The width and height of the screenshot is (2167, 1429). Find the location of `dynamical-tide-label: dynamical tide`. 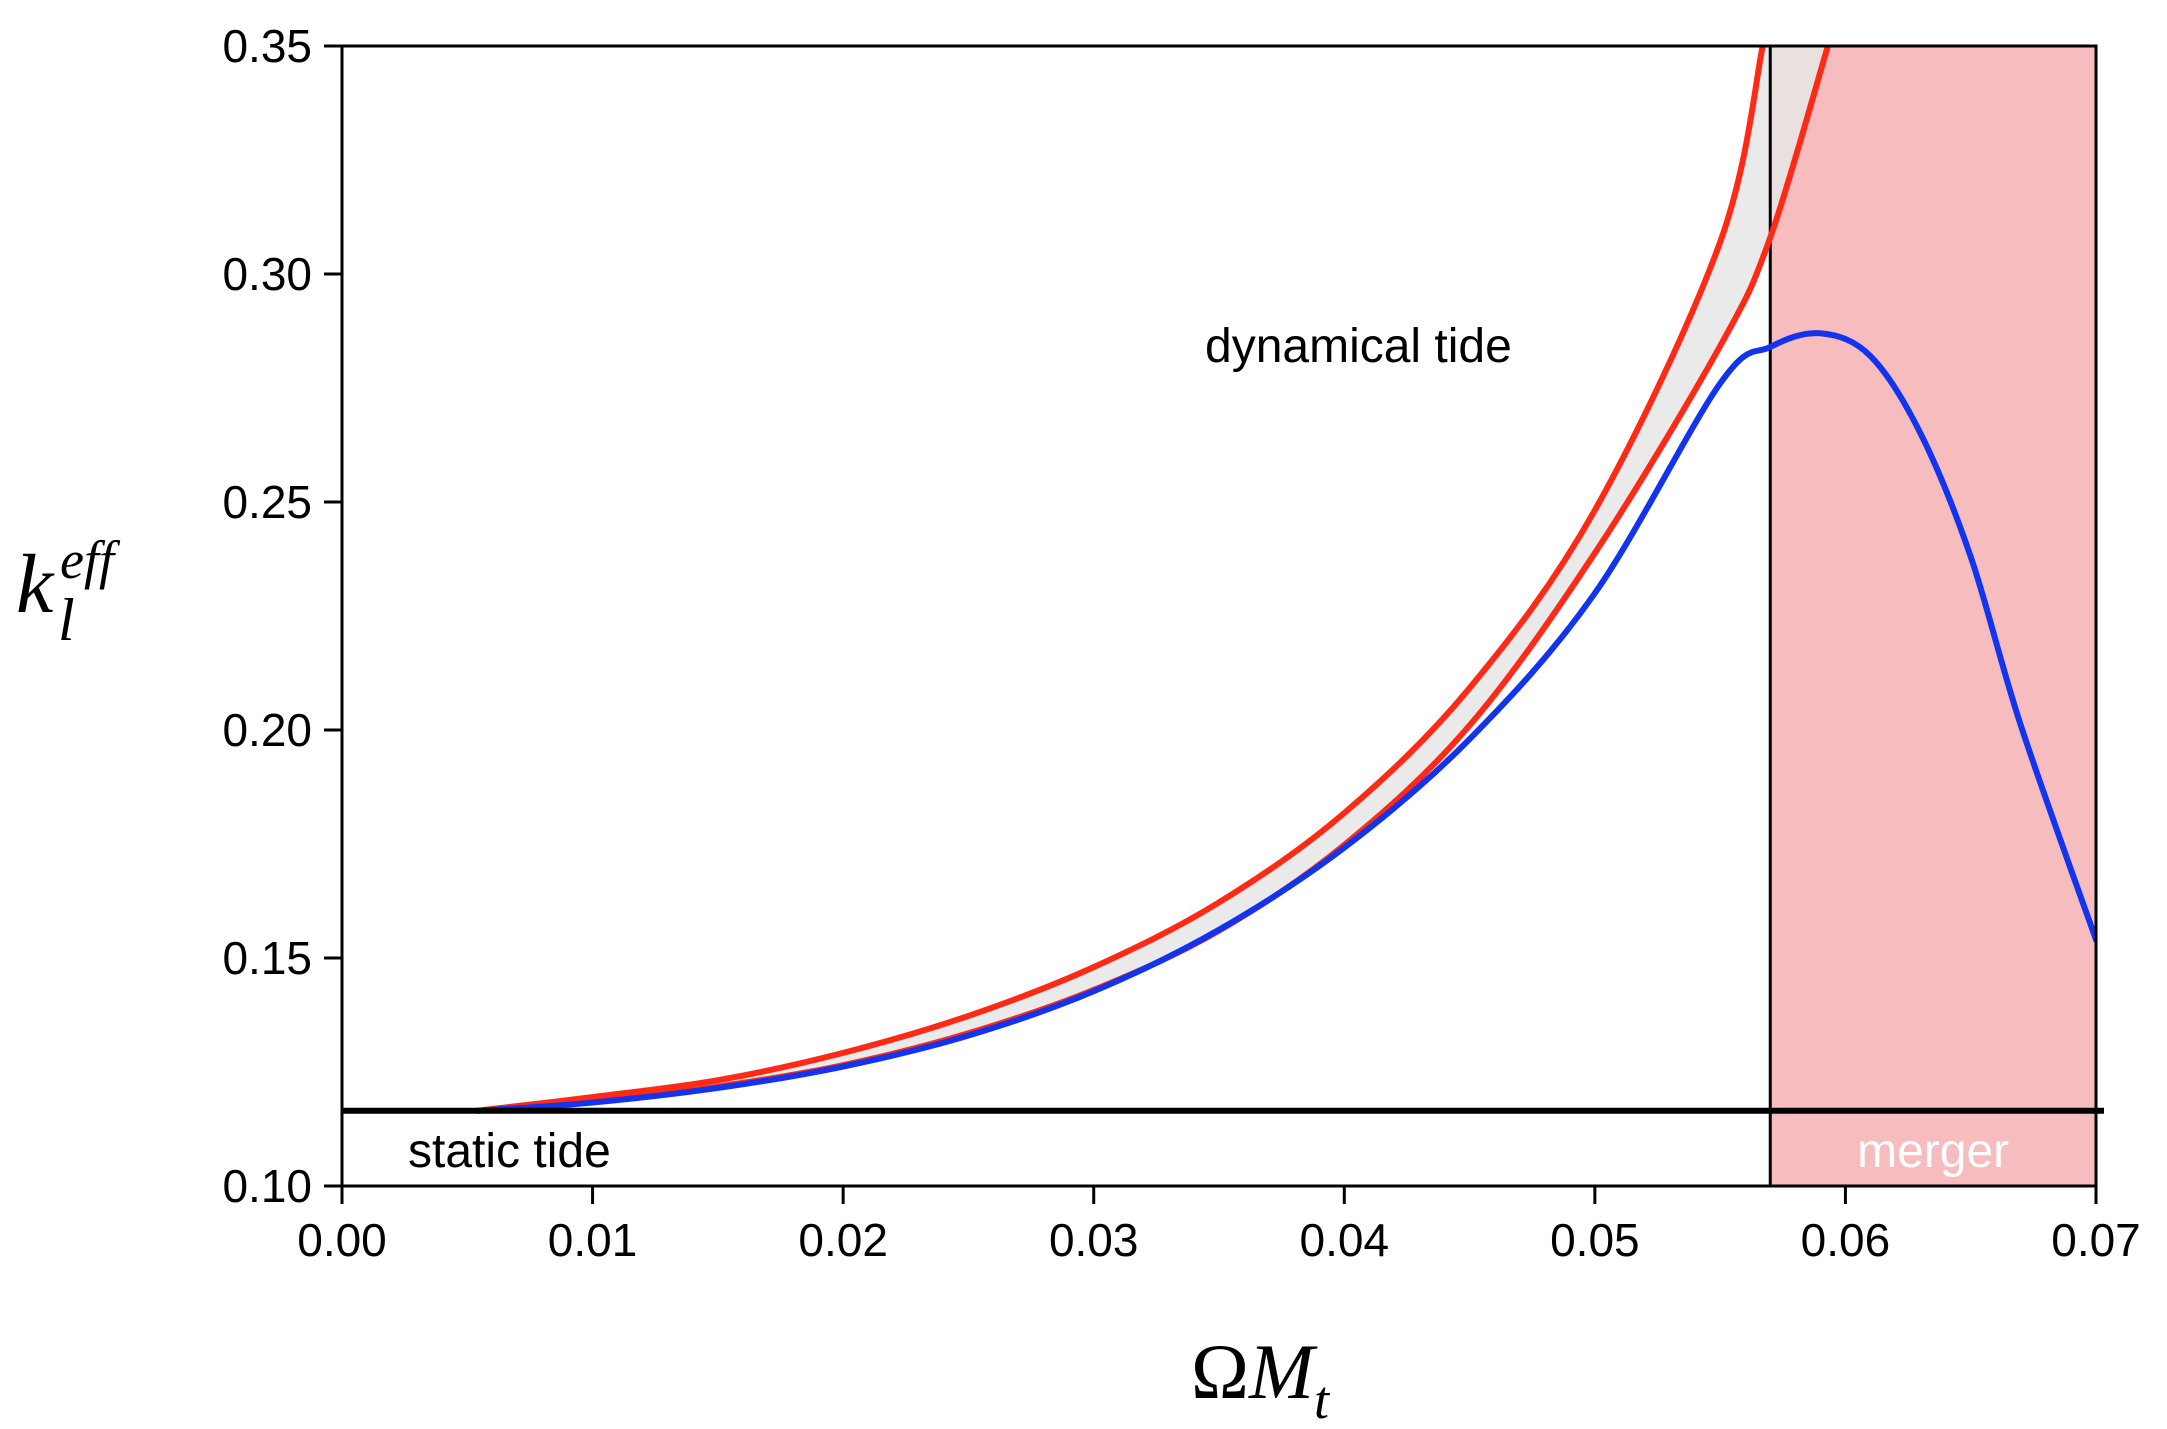

dynamical-tide-label: dynamical tide is located at coordinates (1358, 346).